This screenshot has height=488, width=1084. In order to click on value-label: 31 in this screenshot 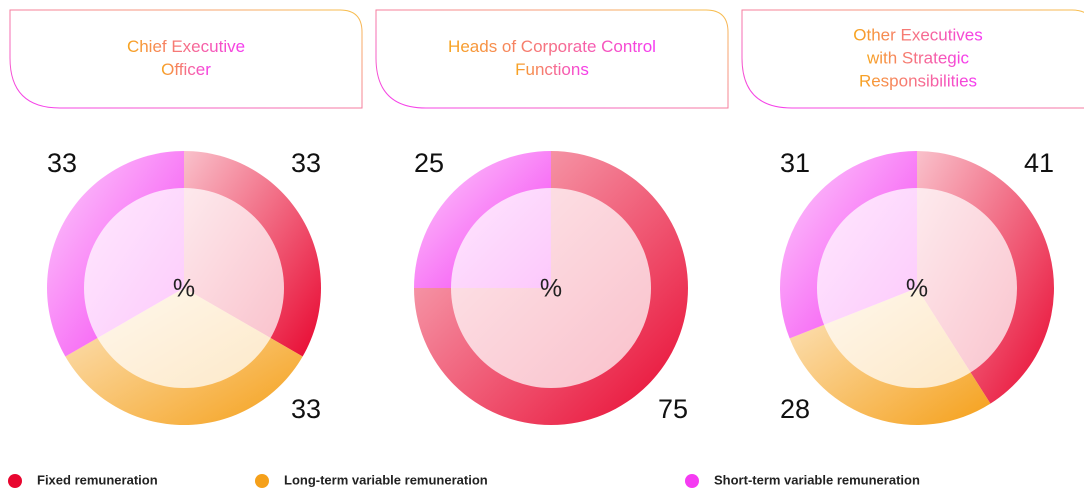, I will do `click(795, 163)`.